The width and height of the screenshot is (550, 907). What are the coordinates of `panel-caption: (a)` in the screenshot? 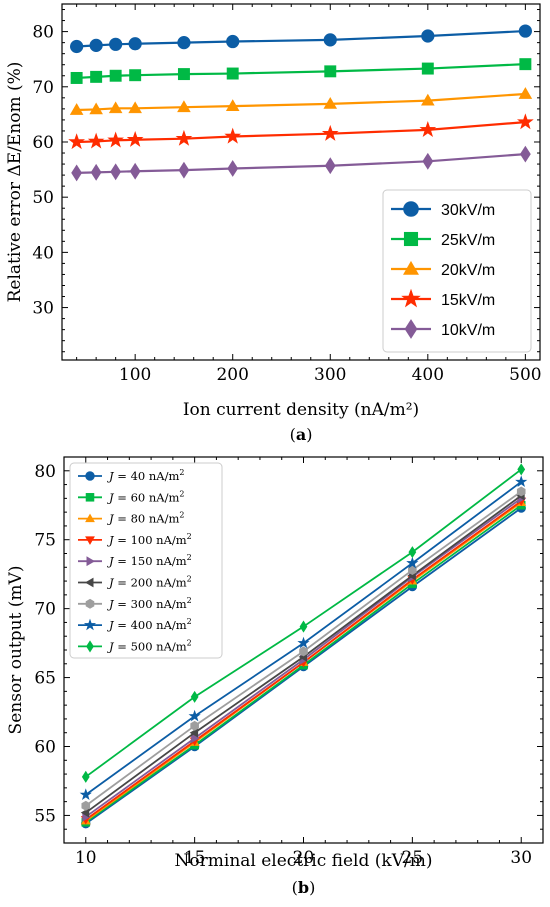 It's located at (301, 434).